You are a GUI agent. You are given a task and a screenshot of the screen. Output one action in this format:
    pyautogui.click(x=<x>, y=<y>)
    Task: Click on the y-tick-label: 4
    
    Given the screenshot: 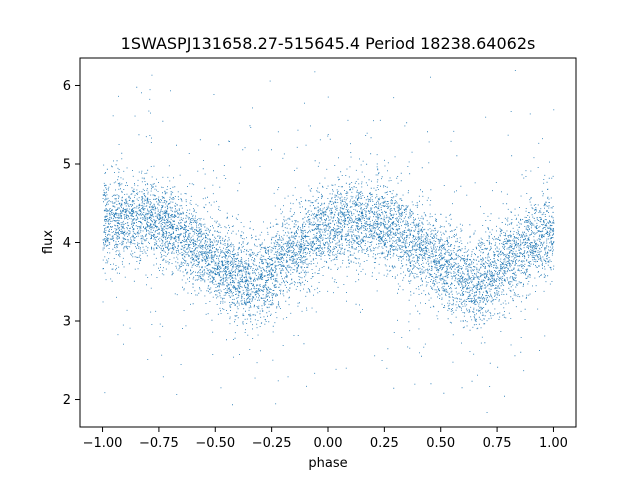 What is the action you would take?
    pyautogui.click(x=67, y=243)
    